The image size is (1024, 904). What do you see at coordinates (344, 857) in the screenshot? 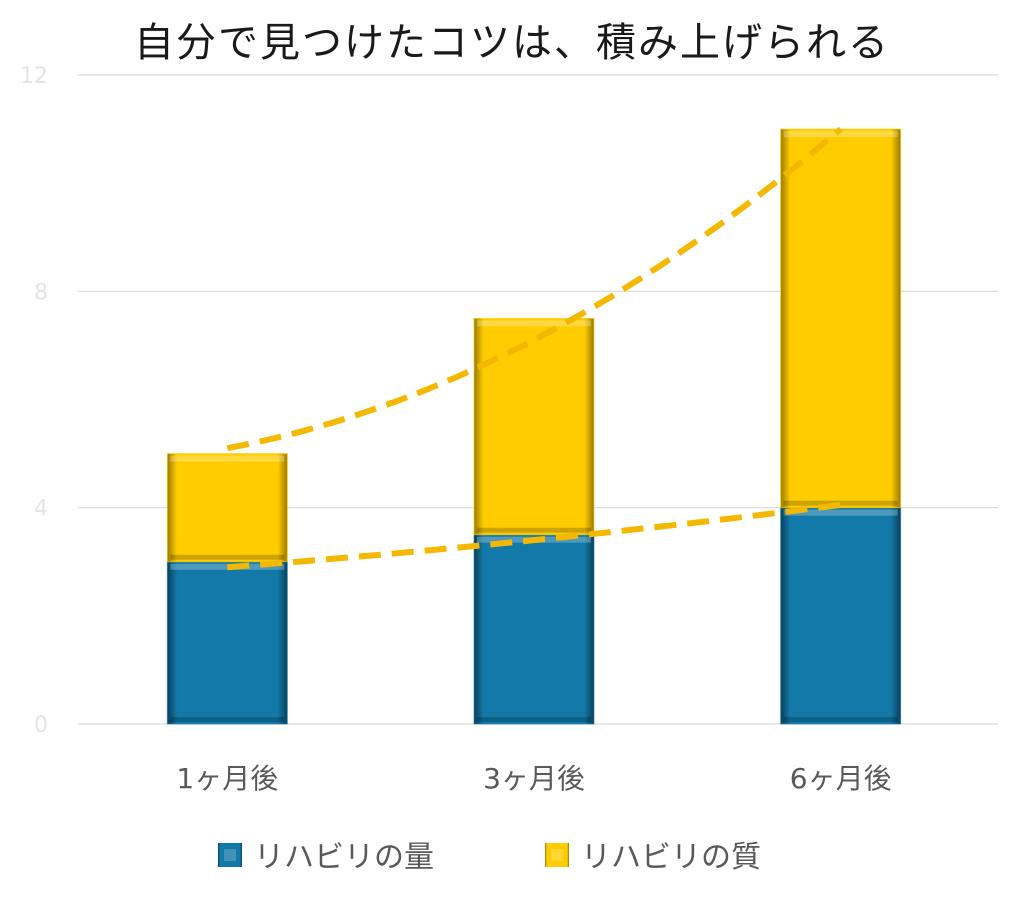
I see `legend-label: リハビリの量` at bounding box center [344, 857].